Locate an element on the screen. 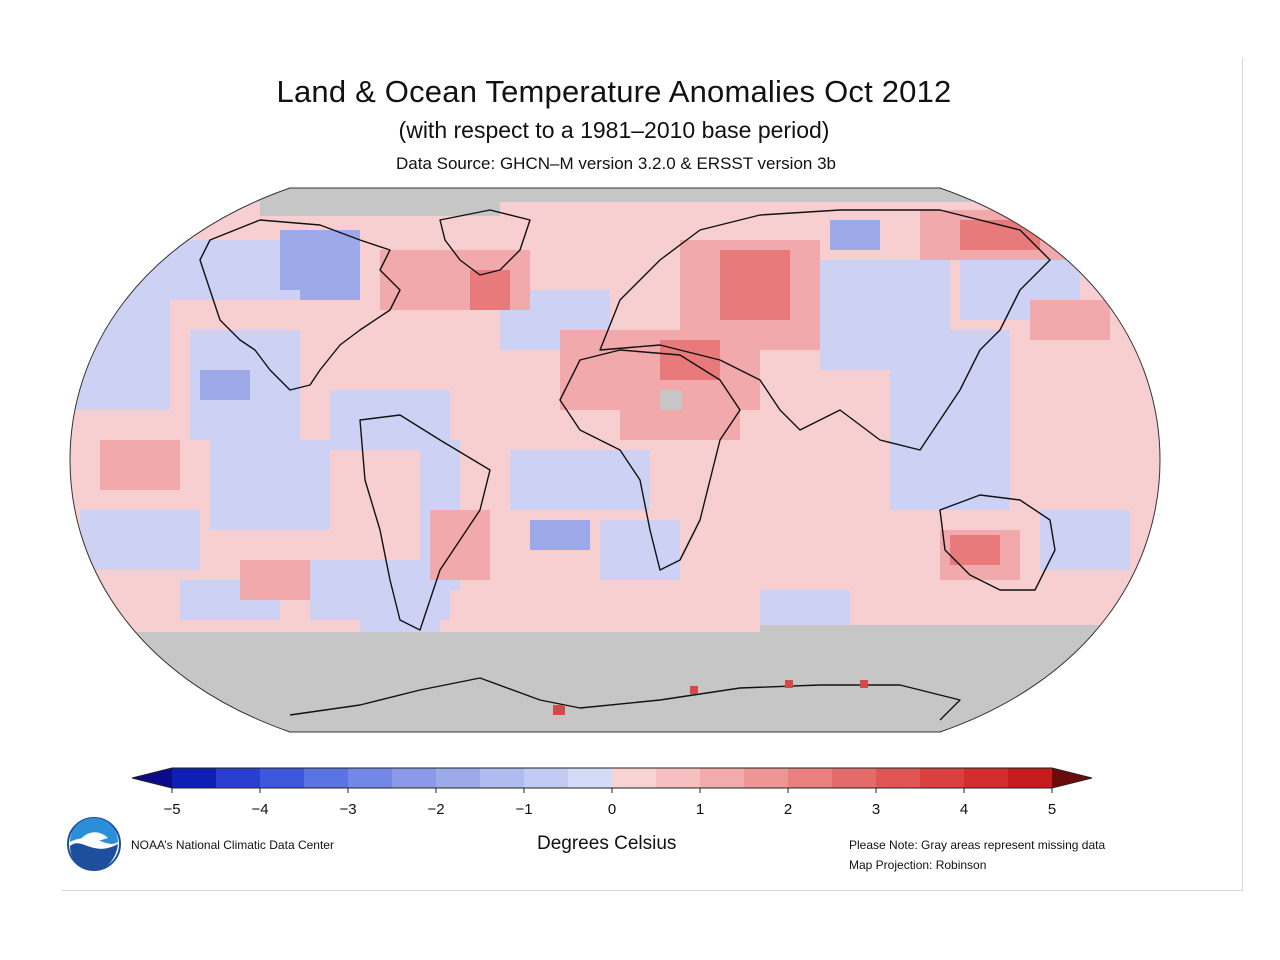 The height and width of the screenshot is (960, 1280). australia-coast is located at coordinates (997, 542).